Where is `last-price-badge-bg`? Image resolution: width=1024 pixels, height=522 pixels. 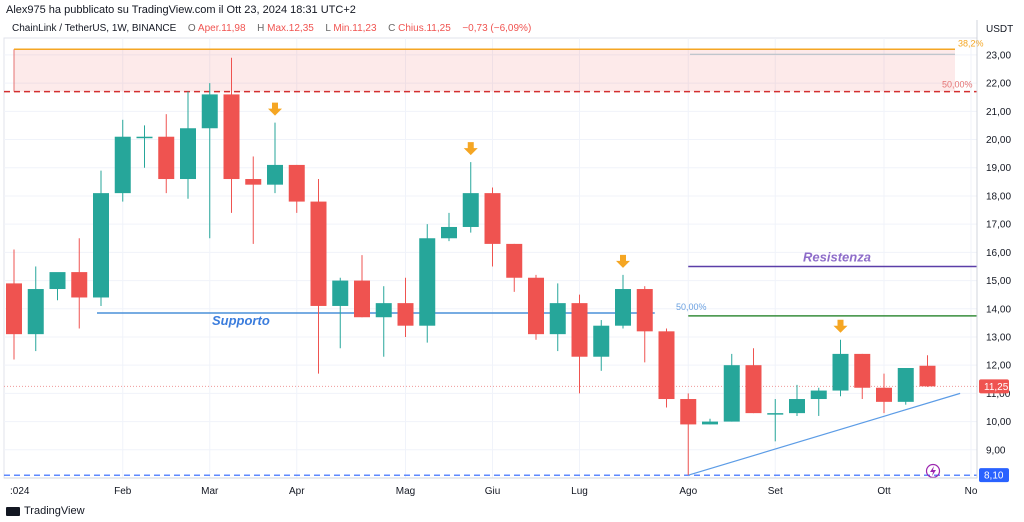
last-price-badge-bg is located at coordinates (994, 386).